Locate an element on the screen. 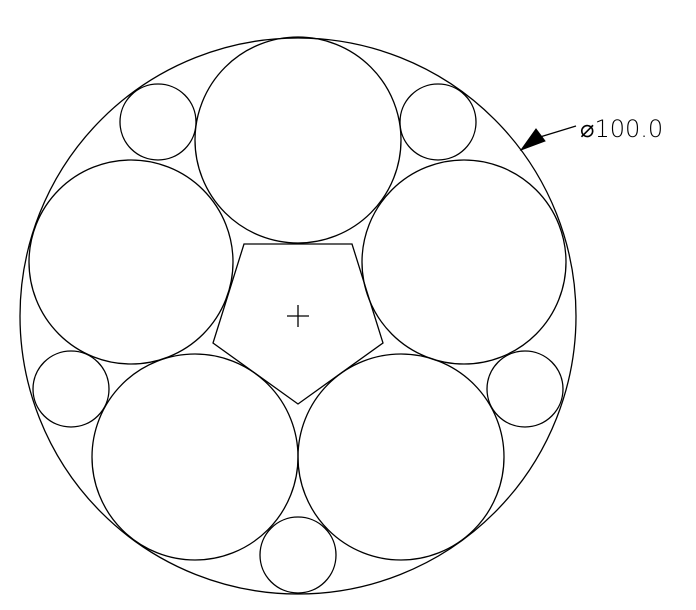 The width and height of the screenshot is (696, 610). large-circle-lower-right is located at coordinates (401, 457).